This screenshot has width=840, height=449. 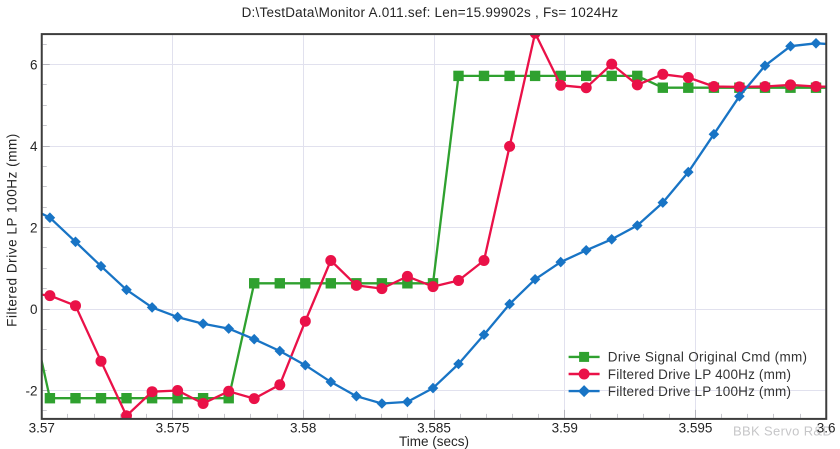 What do you see at coordinates (173, 428) in the screenshot?
I see `svg-text: 3.575` at bounding box center [173, 428].